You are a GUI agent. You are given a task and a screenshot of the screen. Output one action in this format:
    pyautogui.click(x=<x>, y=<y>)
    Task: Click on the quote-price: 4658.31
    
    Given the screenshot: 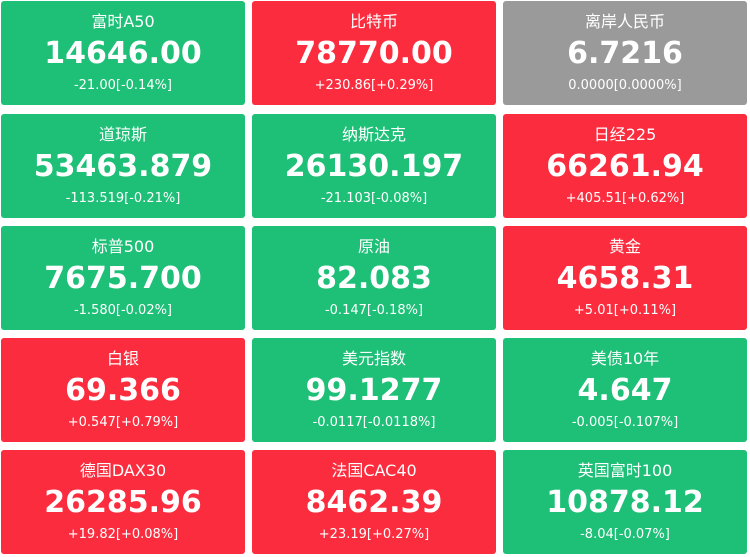 What is the action you would take?
    pyautogui.click(x=625, y=278)
    